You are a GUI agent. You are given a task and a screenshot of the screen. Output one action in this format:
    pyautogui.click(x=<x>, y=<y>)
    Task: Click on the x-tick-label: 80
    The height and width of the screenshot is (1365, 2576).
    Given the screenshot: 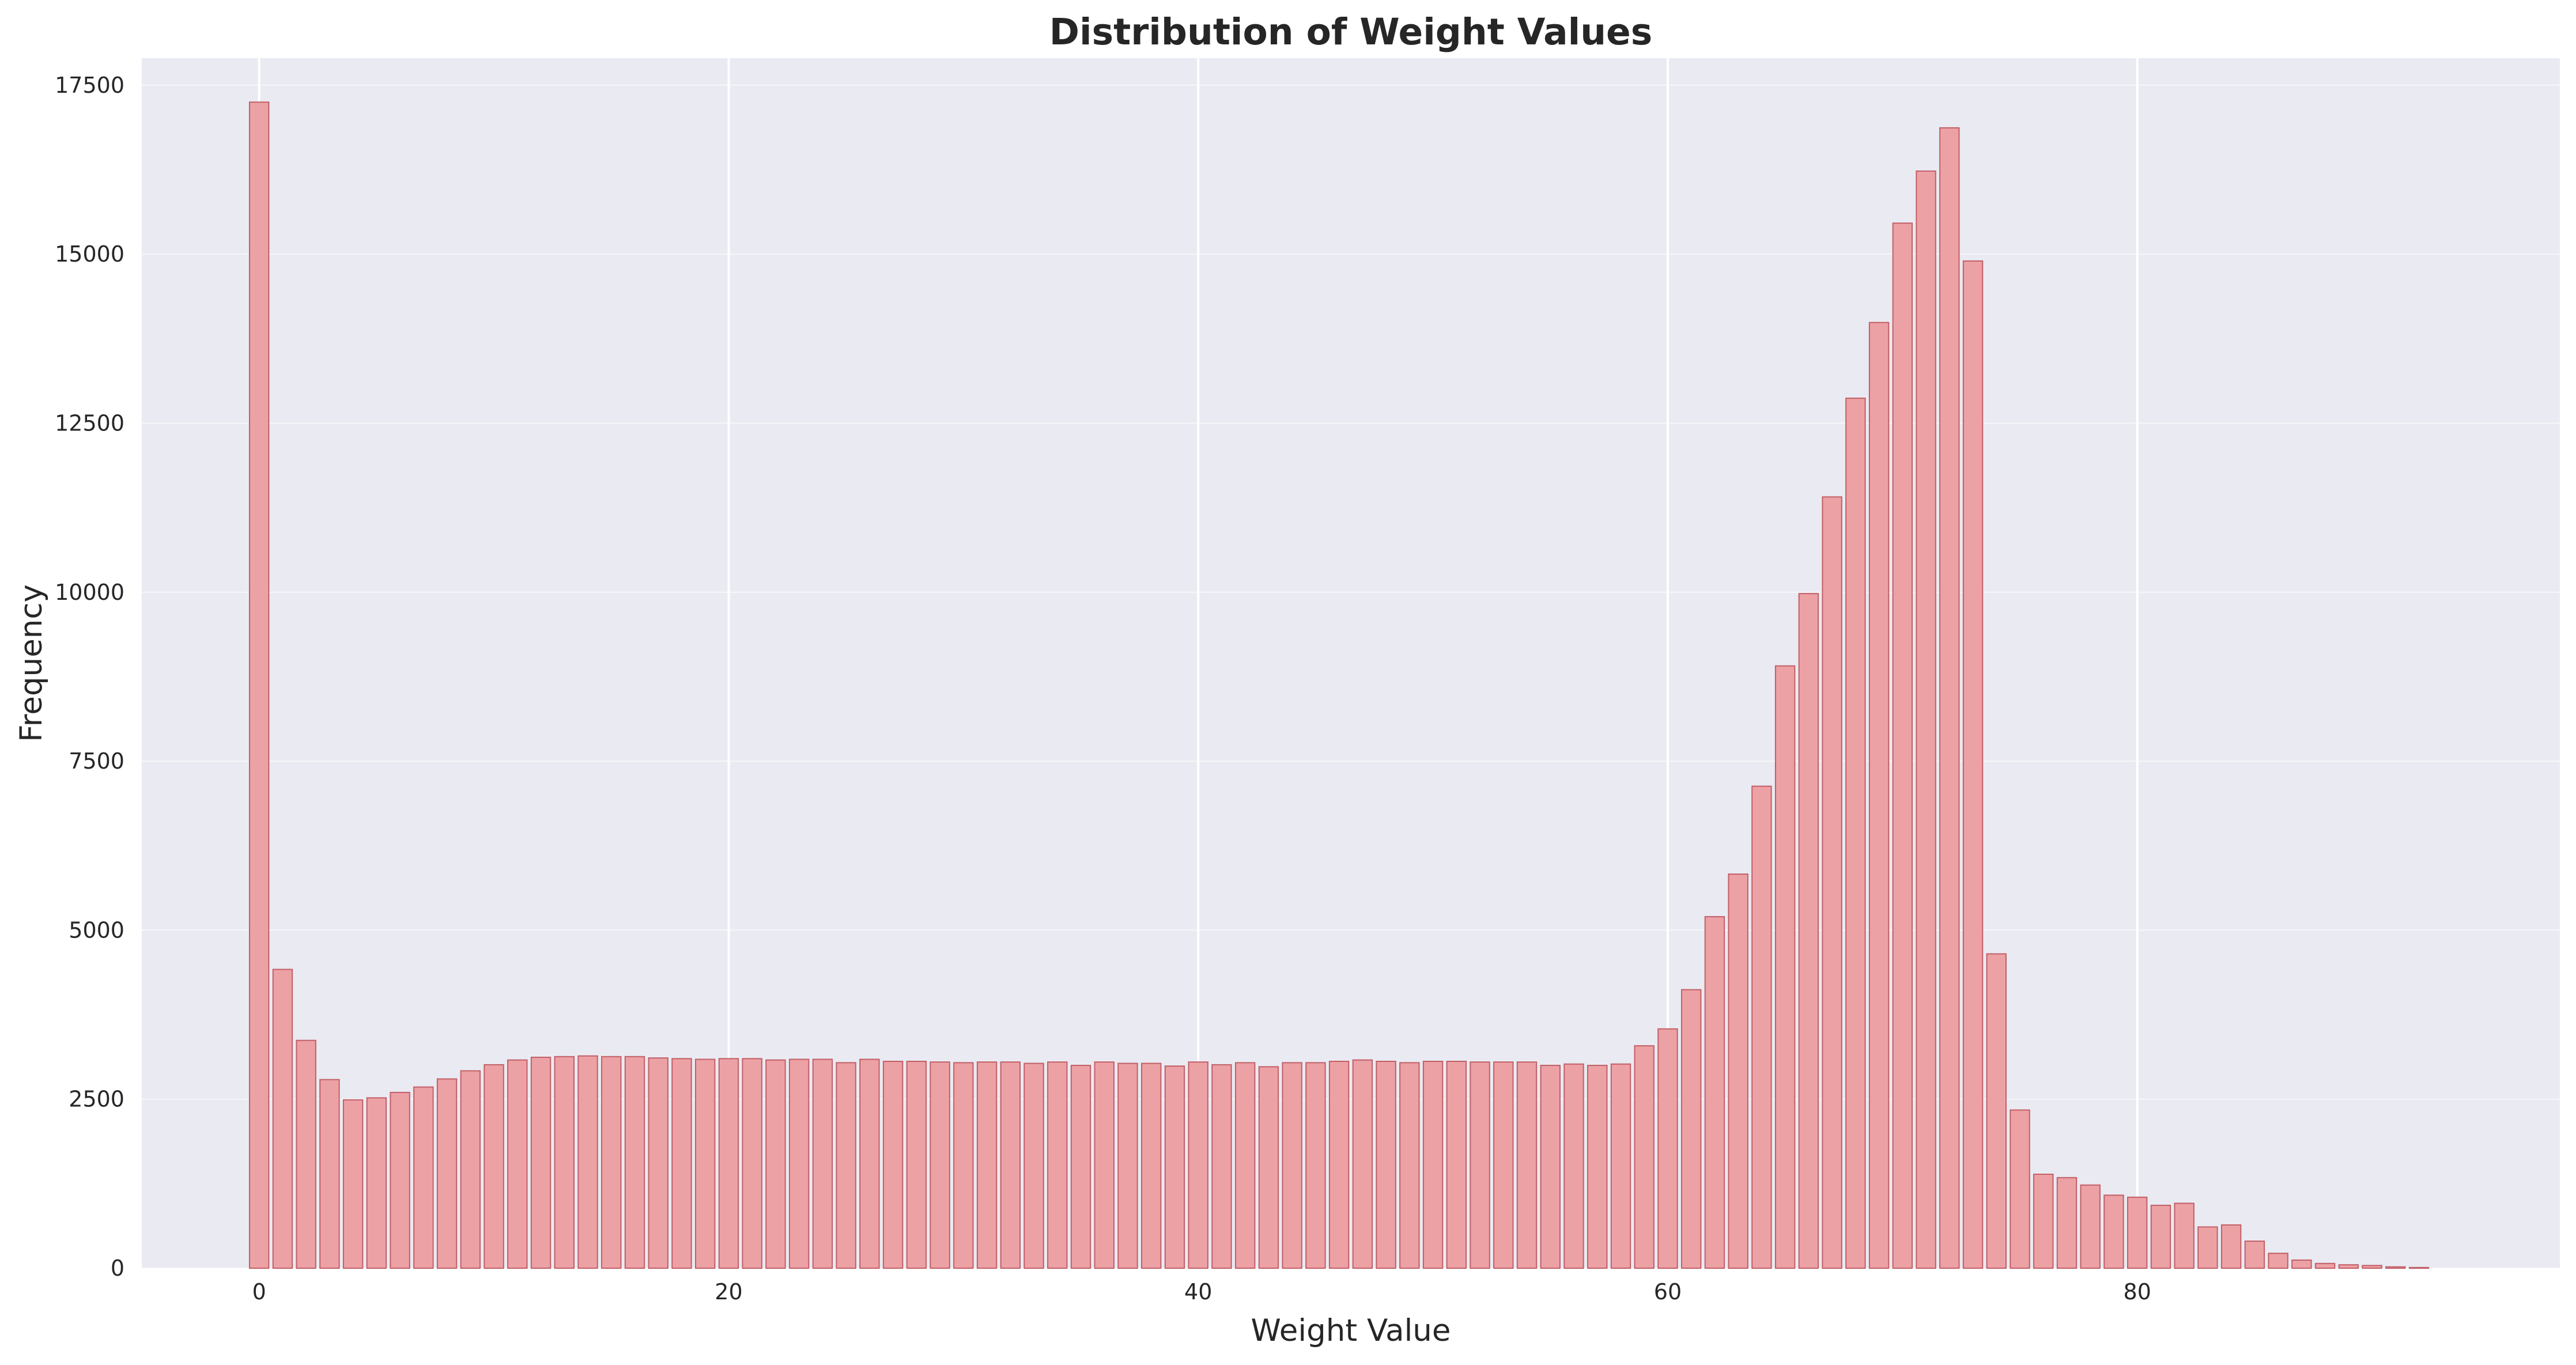 What is the action you would take?
    pyautogui.click(x=2137, y=1291)
    